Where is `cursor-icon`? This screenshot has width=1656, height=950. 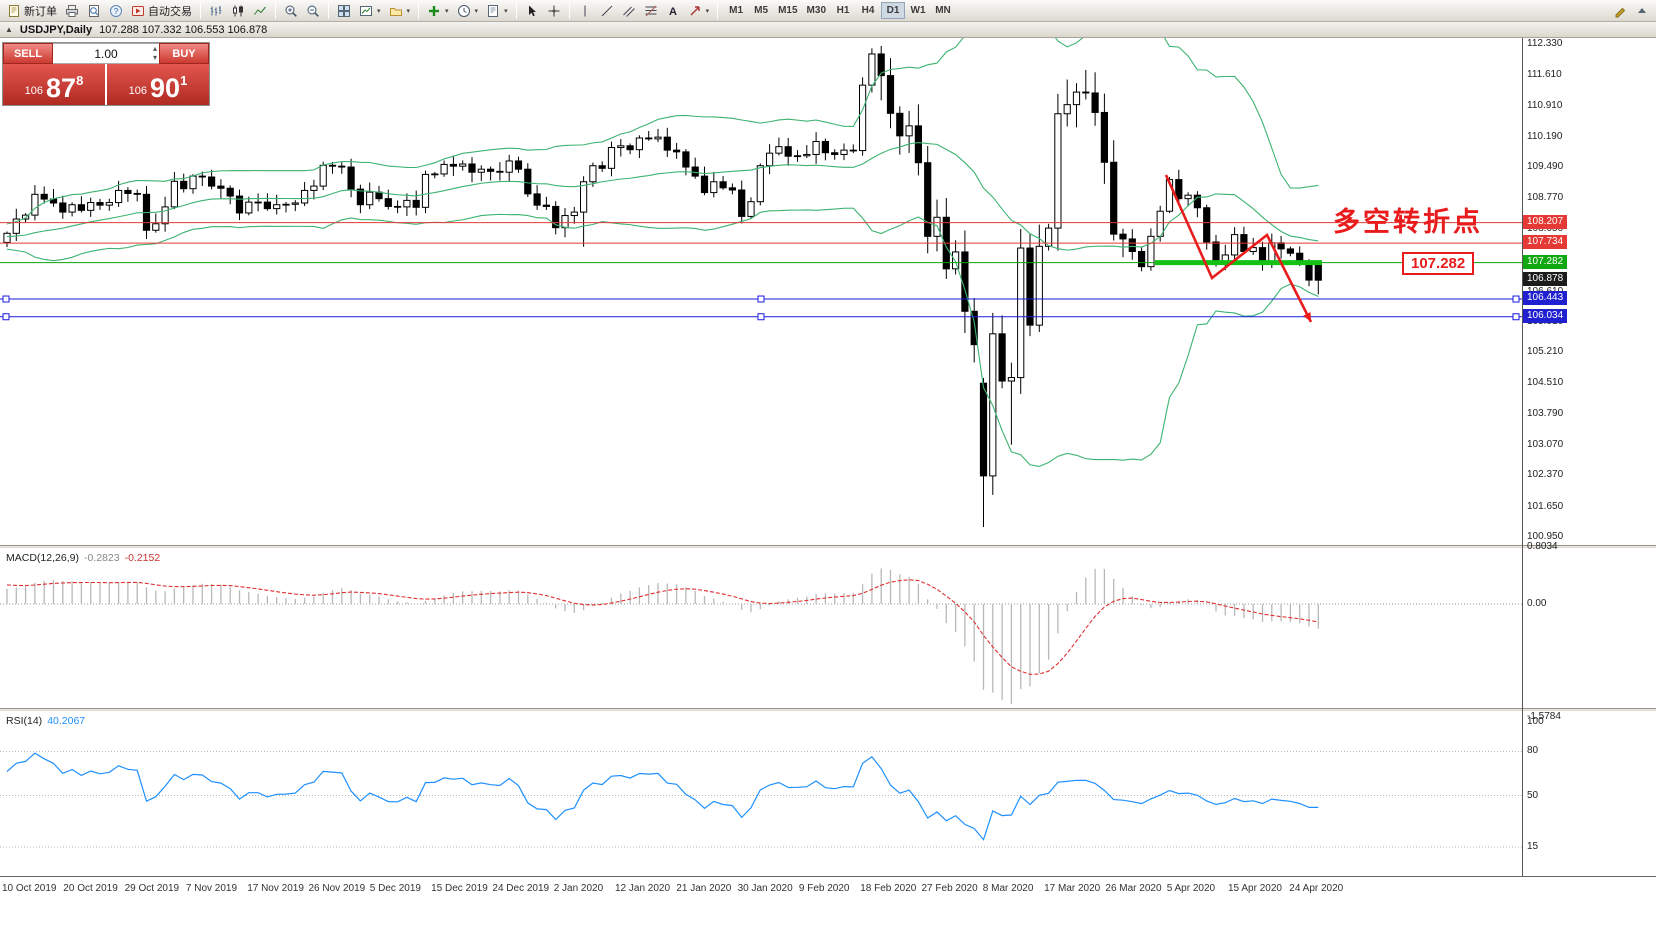
cursor-icon is located at coordinates (532, 10).